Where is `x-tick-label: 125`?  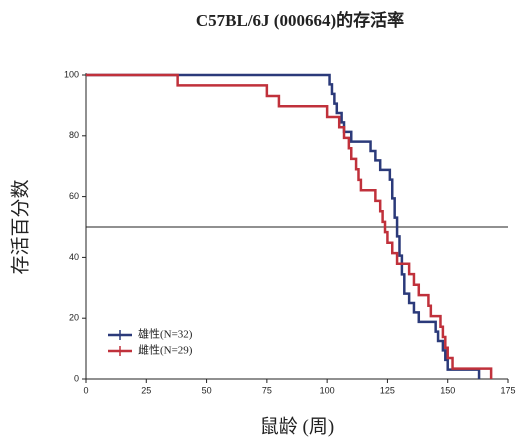
x-tick-label: 125 is located at coordinates (387, 390).